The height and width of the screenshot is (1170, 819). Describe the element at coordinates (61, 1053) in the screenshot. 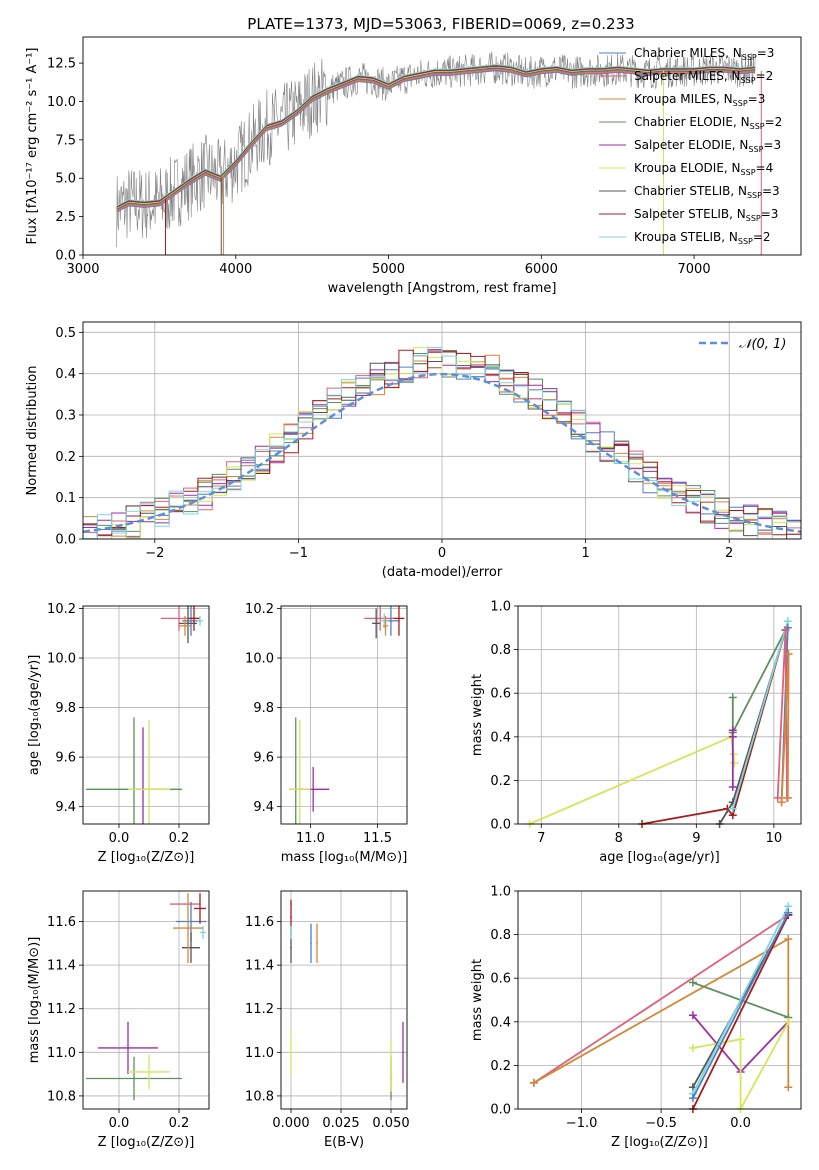

I see `y-tick-label: 11.0` at that location.